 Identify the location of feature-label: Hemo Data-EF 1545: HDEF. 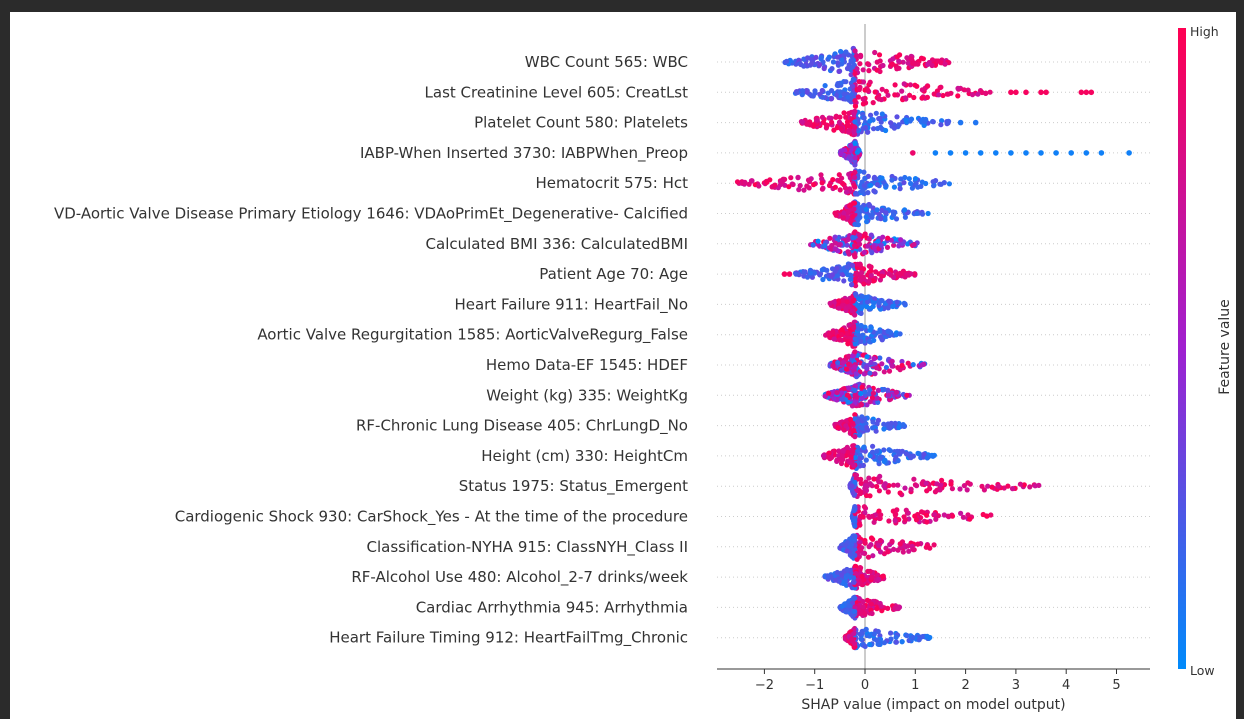
(587, 365).